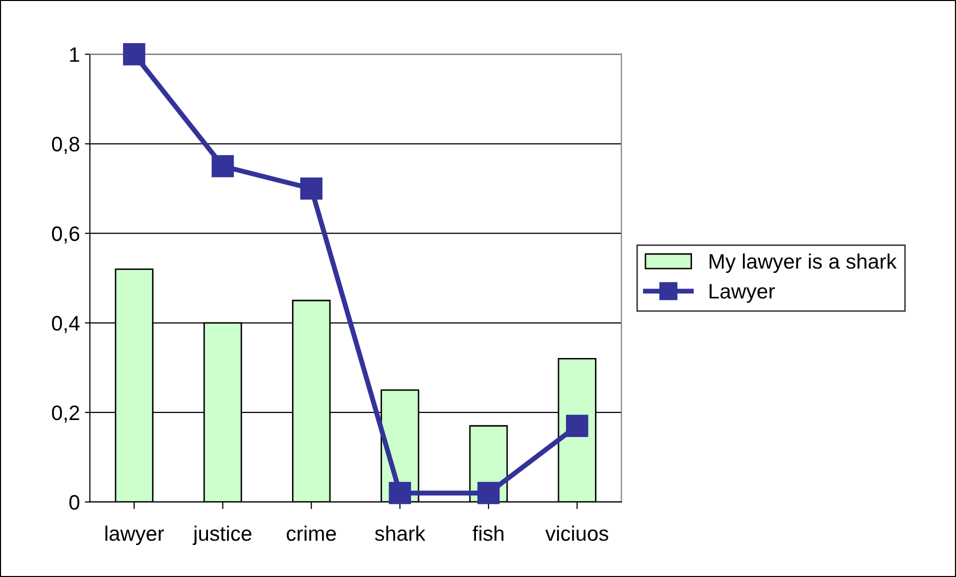 The image size is (956, 577). Describe the element at coordinates (803, 263) in the screenshot. I see `legend-label: My lawyer is a shark` at that location.